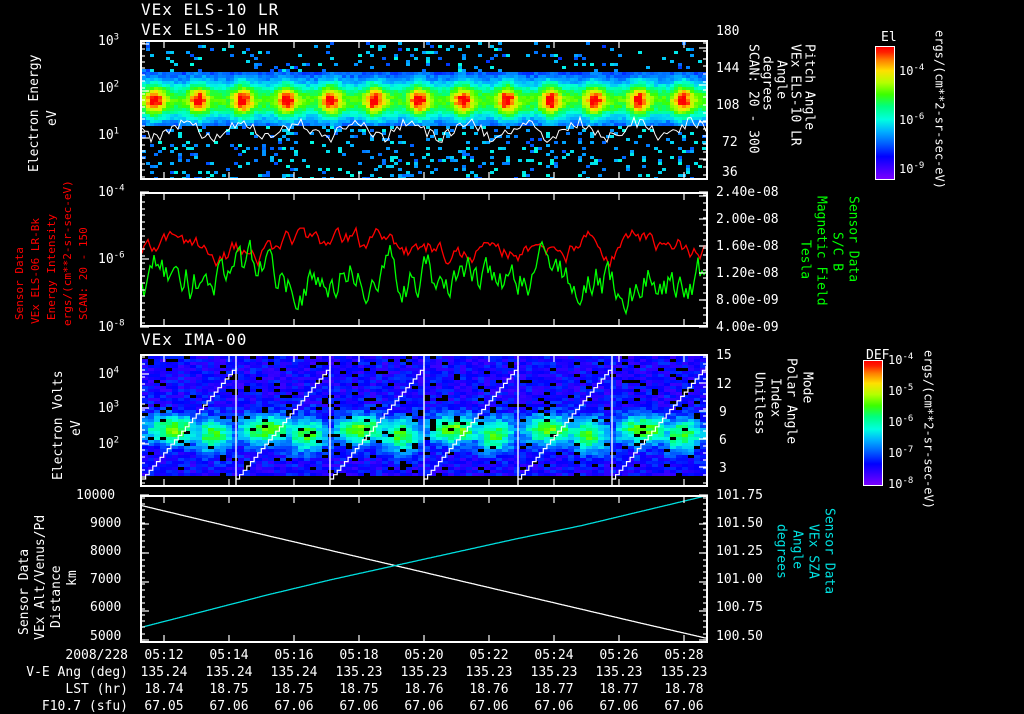 This screenshot has height=714, width=1024. Describe the element at coordinates (359, 672) in the screenshot. I see `bottom-cell-ve-ang-3: 135.23` at that location.